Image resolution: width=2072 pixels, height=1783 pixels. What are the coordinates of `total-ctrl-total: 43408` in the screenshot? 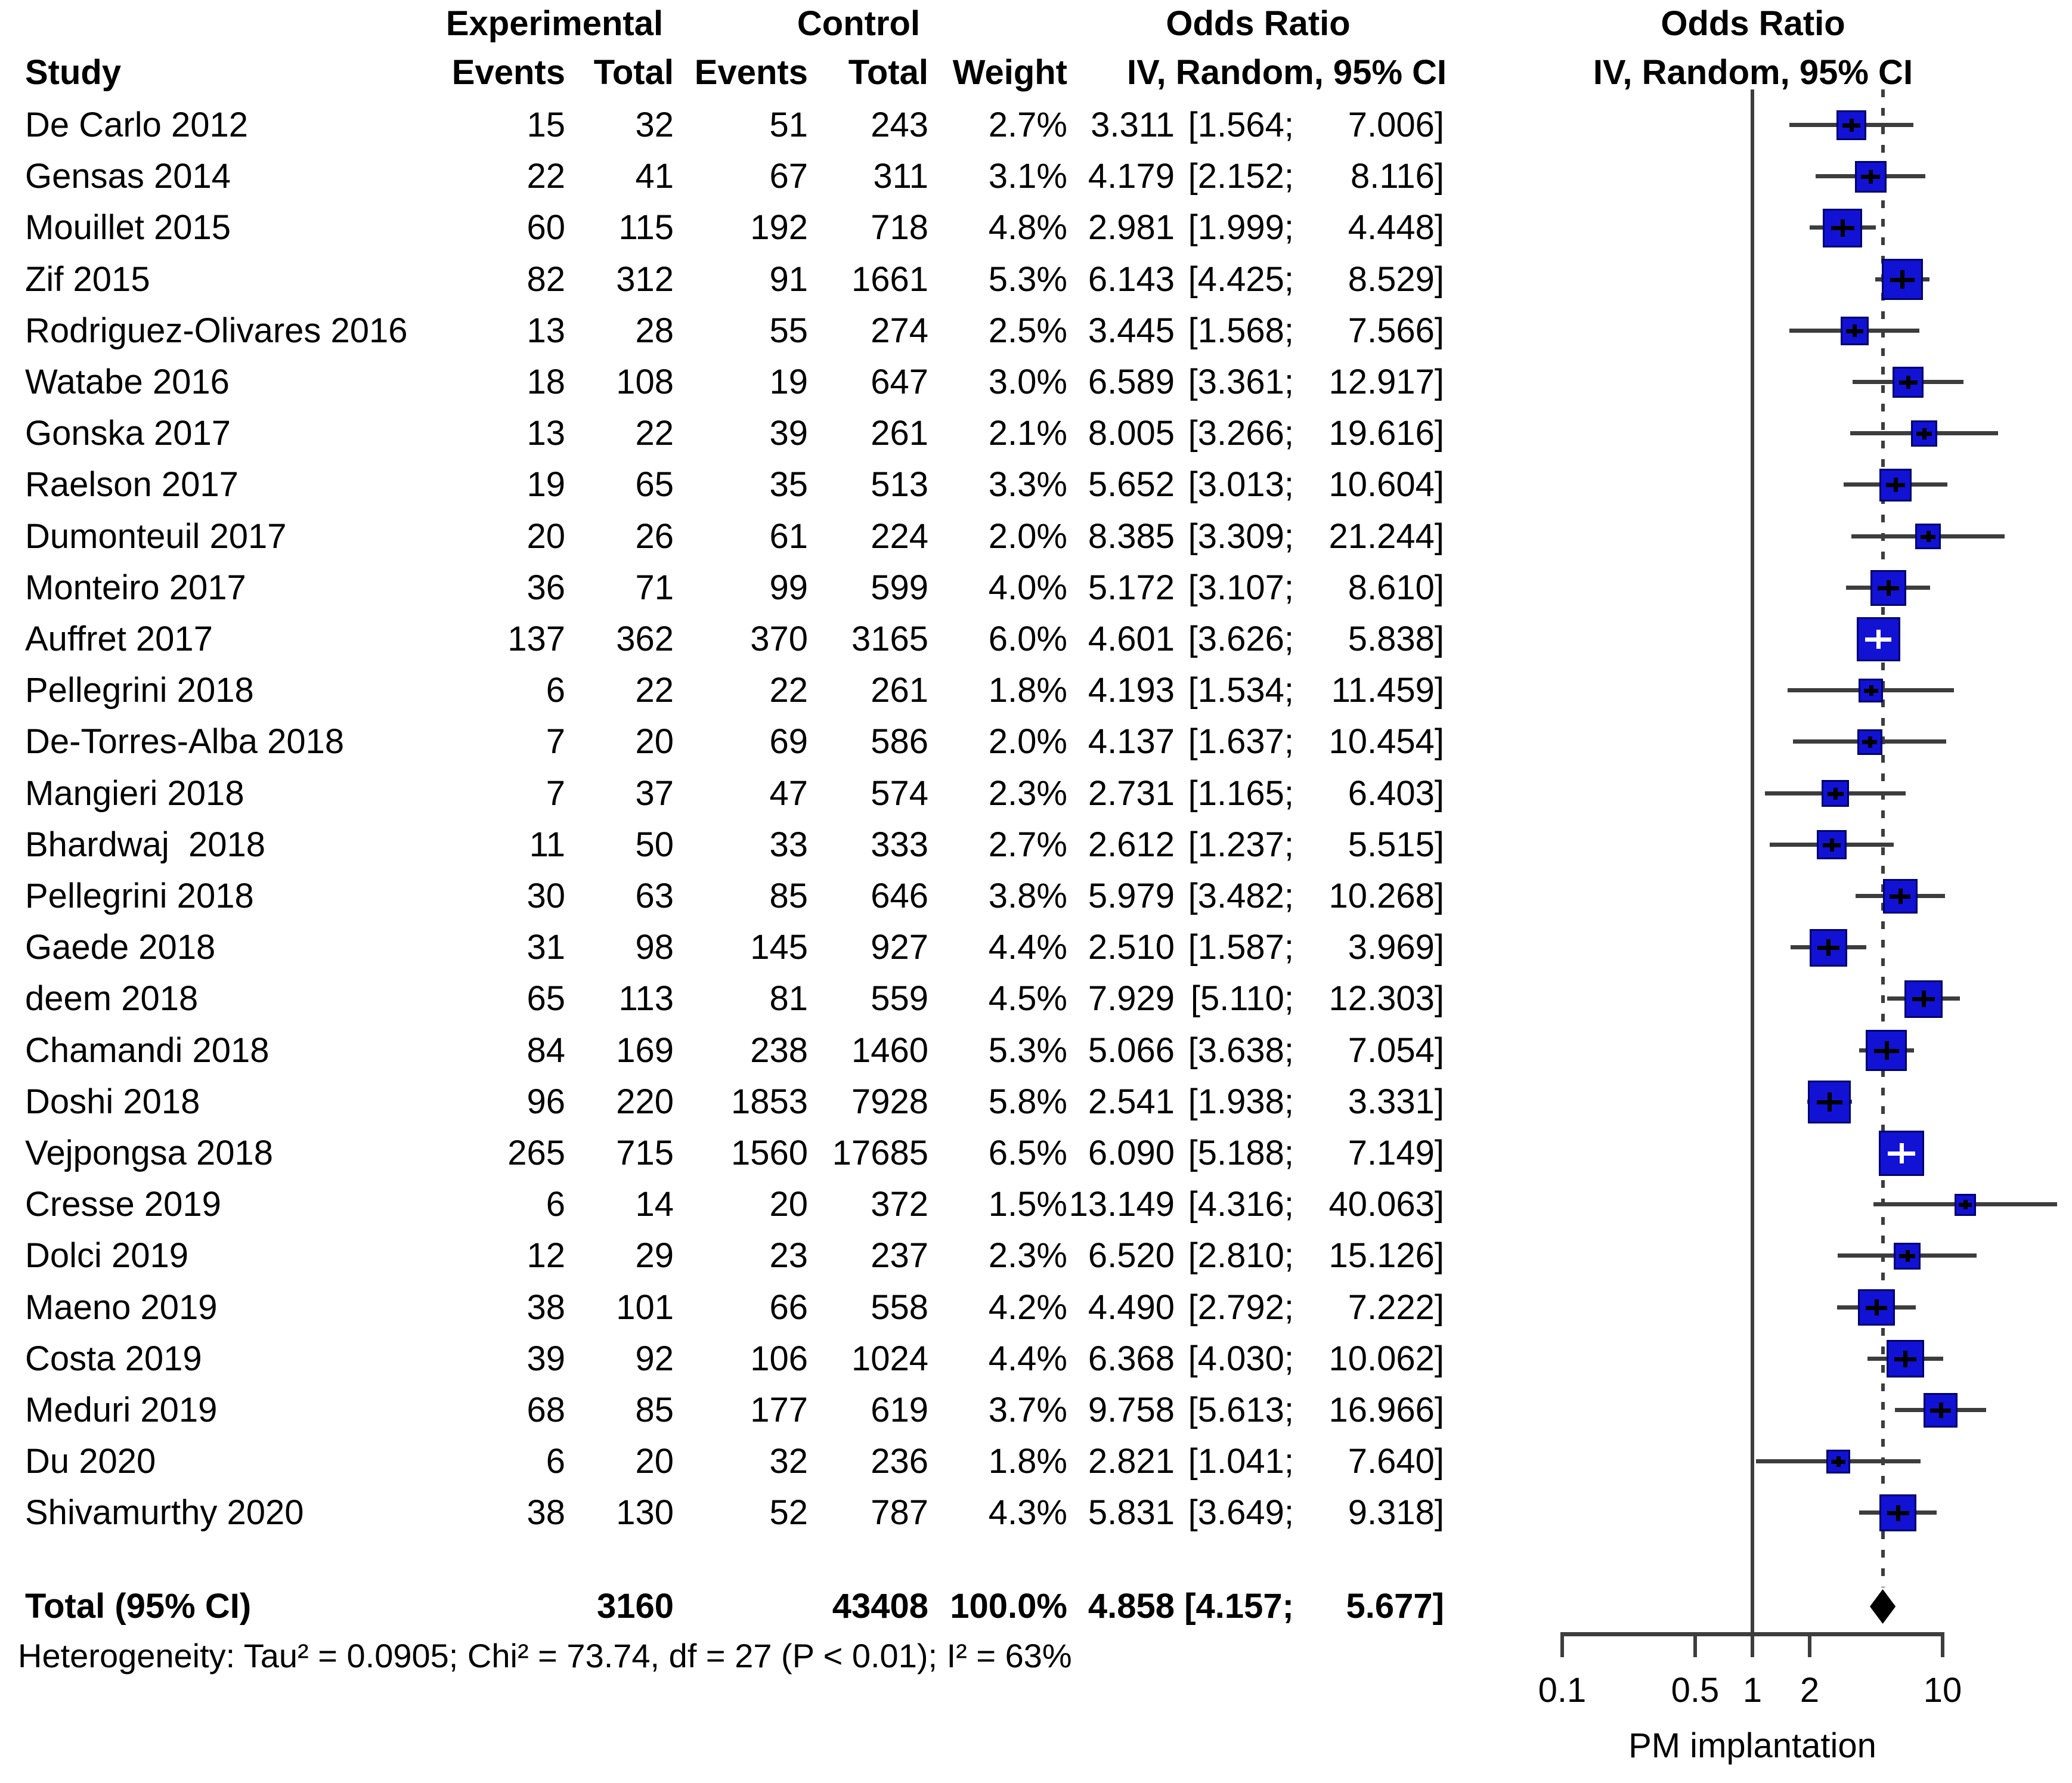 It's located at (880, 1606).